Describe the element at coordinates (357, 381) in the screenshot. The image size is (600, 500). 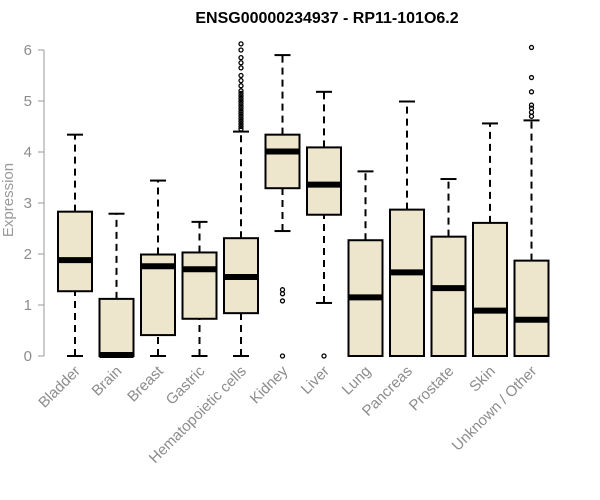
I see `category-label: Lung` at that location.